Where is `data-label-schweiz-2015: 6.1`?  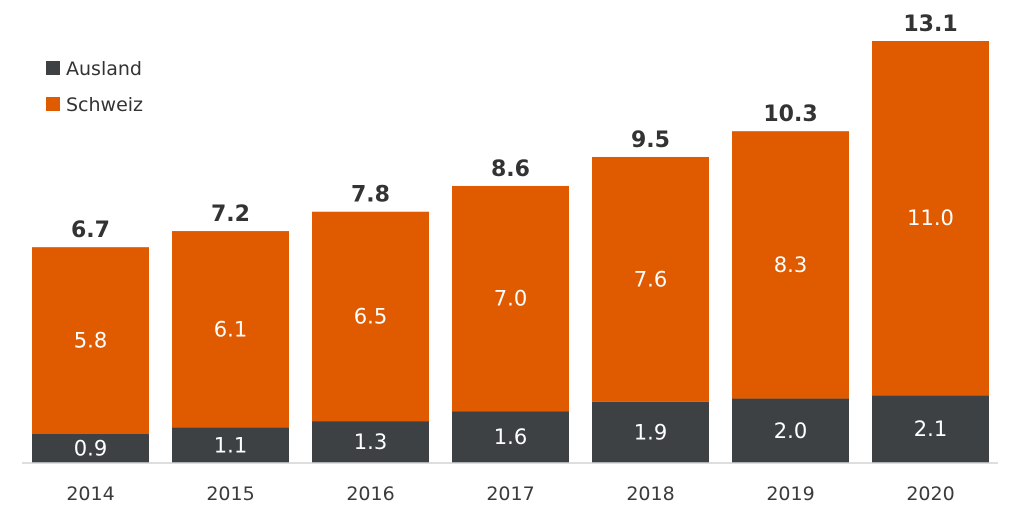
data-label-schweiz-2015: 6.1 is located at coordinates (230, 329).